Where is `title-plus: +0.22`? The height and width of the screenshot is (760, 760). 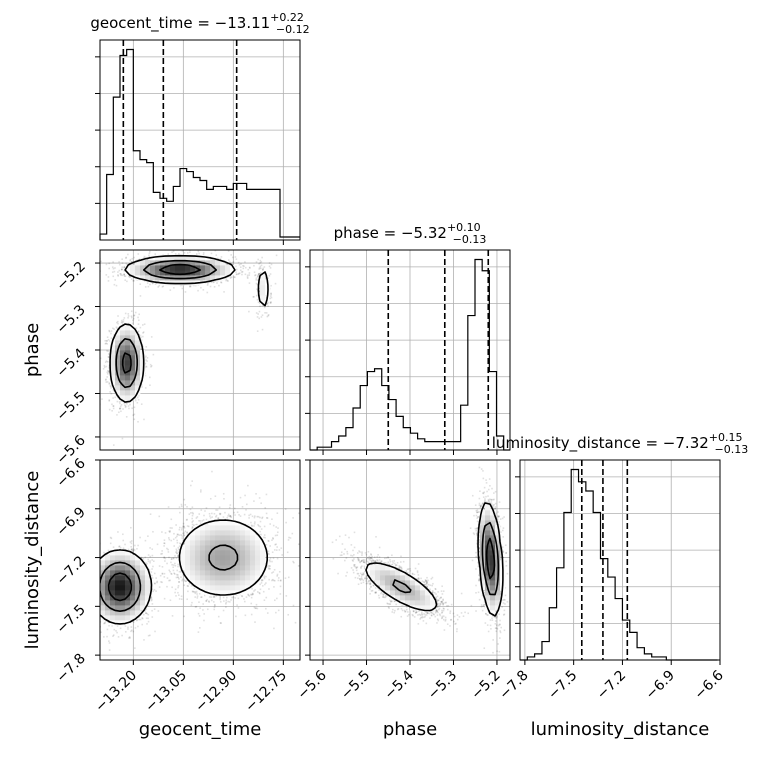 title-plus: +0.22 is located at coordinates (287, 17).